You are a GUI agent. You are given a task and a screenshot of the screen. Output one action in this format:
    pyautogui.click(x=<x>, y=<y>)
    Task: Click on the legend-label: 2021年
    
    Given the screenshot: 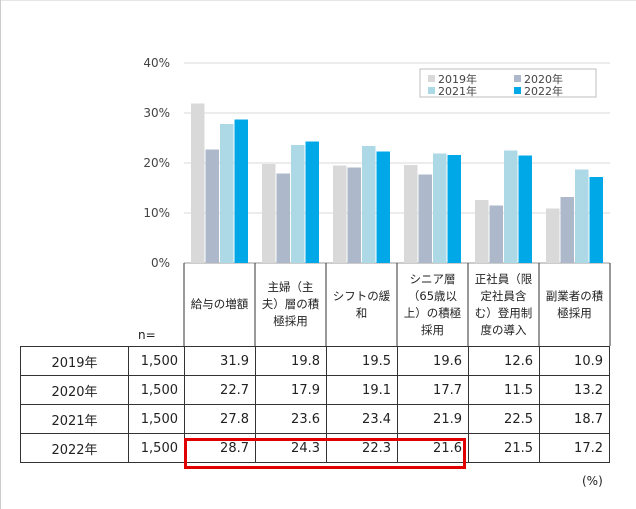 What is the action you would take?
    pyautogui.click(x=457, y=91)
    